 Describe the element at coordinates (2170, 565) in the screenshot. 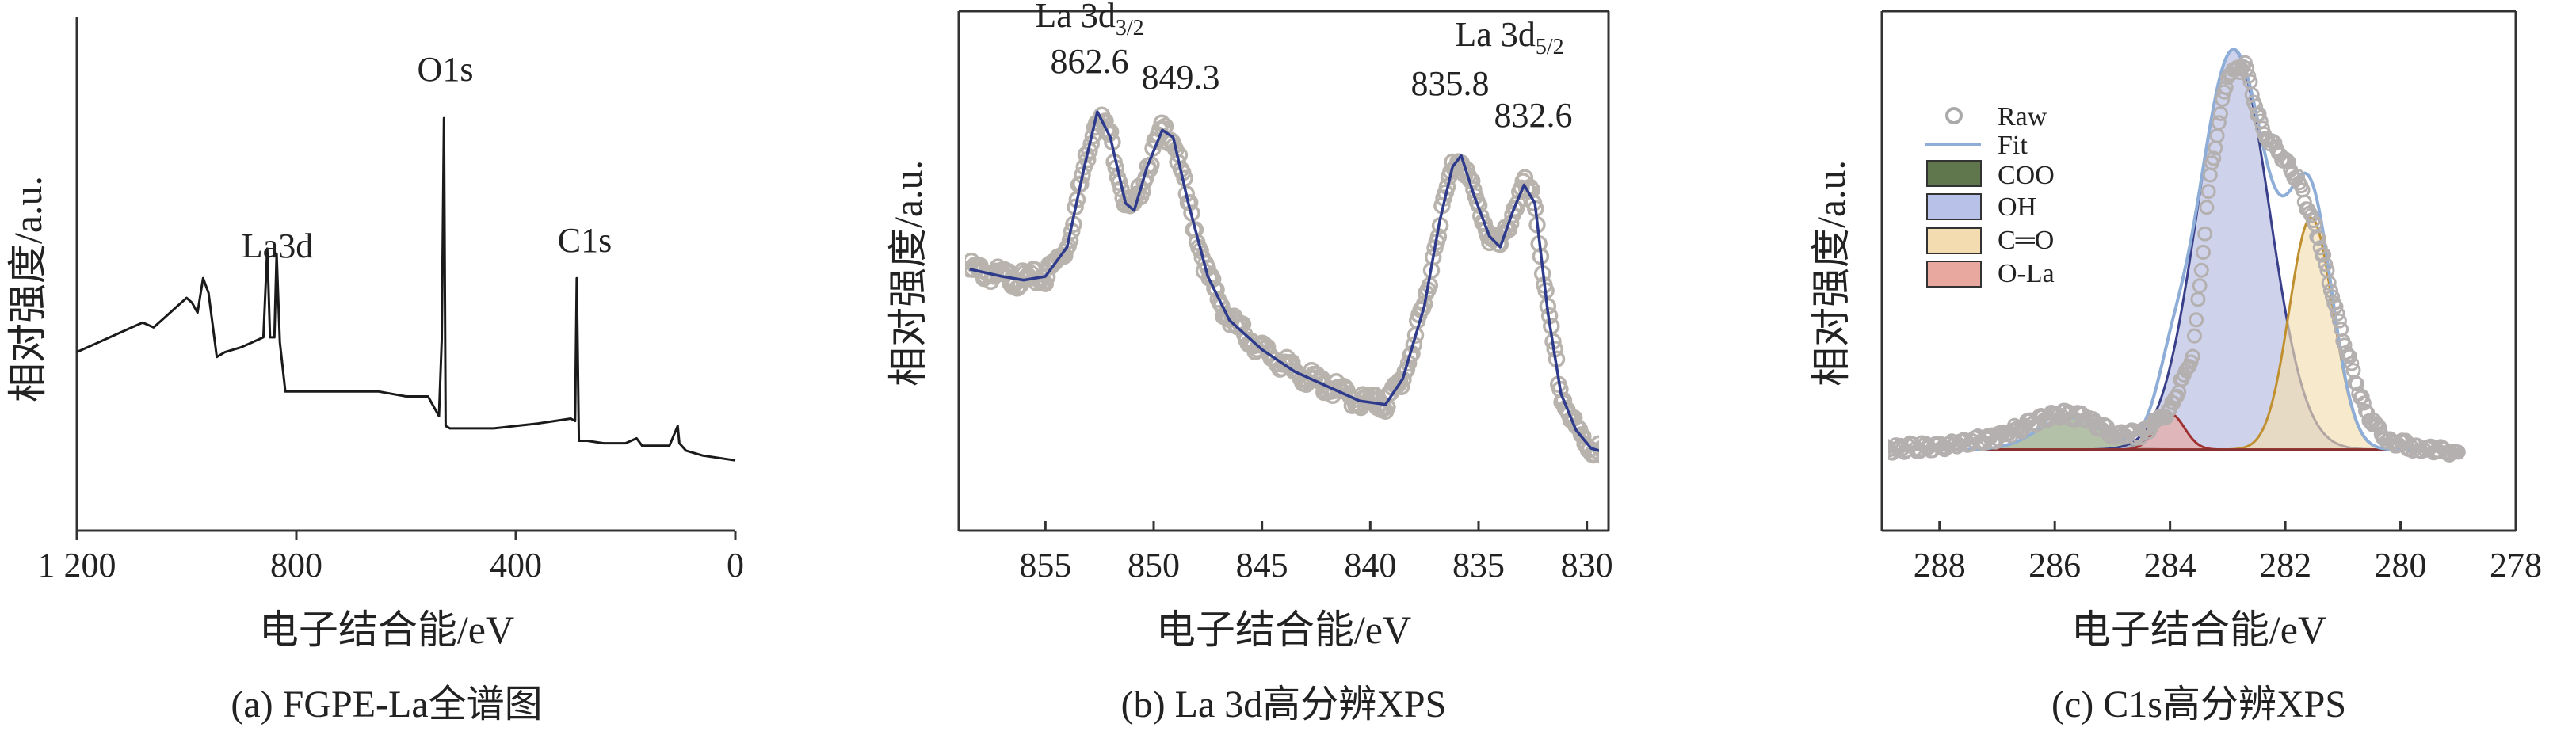

I see `c-xtick-label: 284` at that location.